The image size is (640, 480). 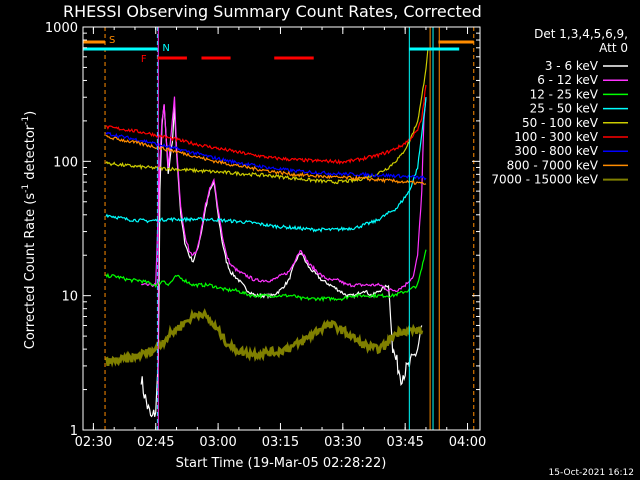 What do you see at coordinates (544, 180) in the screenshot?
I see `legend-entry-9: 7000 - 15000 keV` at bounding box center [544, 180].